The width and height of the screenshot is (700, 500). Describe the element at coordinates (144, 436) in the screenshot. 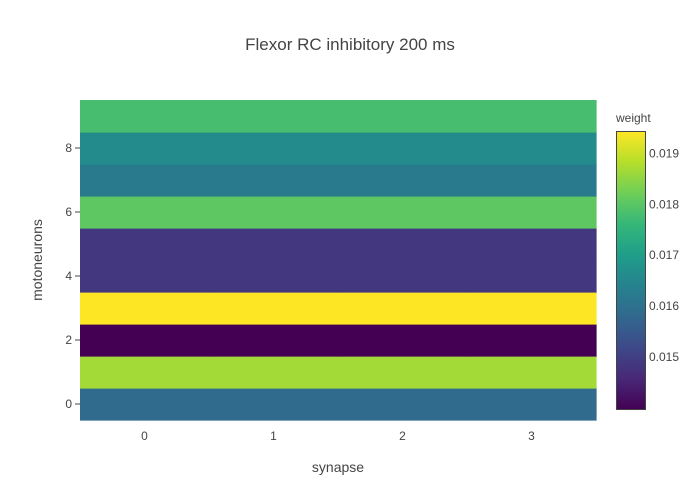

I see `x-tick-label: 0` at that location.